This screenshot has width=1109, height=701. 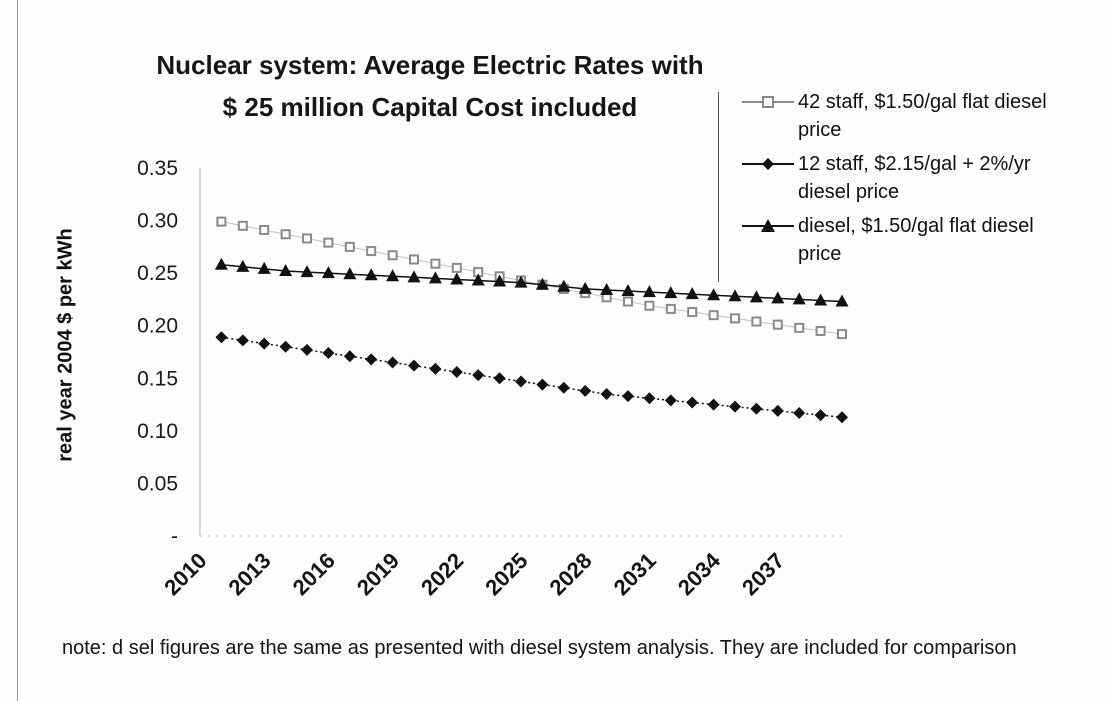 I want to click on page-left-rule, so click(x=17, y=350).